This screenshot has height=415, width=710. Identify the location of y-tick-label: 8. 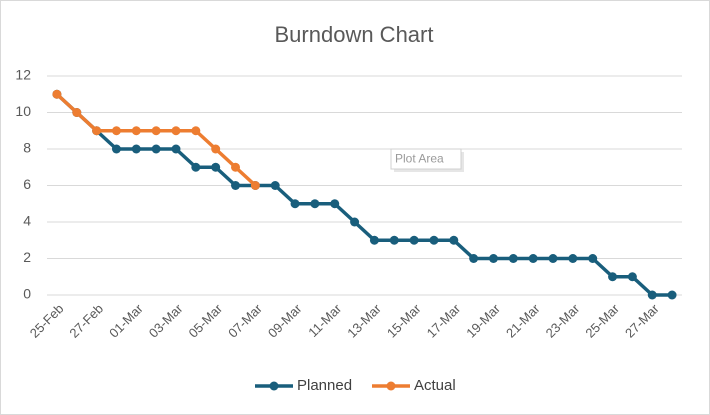
(27, 148).